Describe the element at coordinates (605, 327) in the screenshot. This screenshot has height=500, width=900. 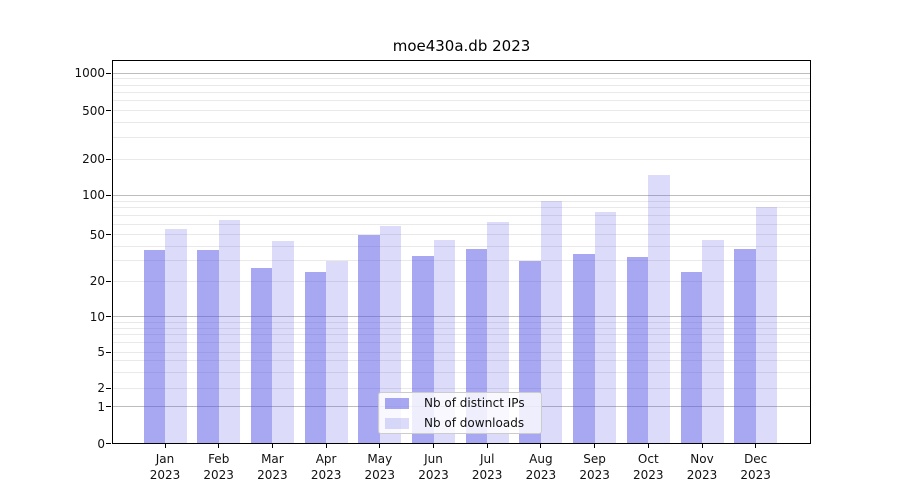
I see `bar-downloads-sep` at that location.